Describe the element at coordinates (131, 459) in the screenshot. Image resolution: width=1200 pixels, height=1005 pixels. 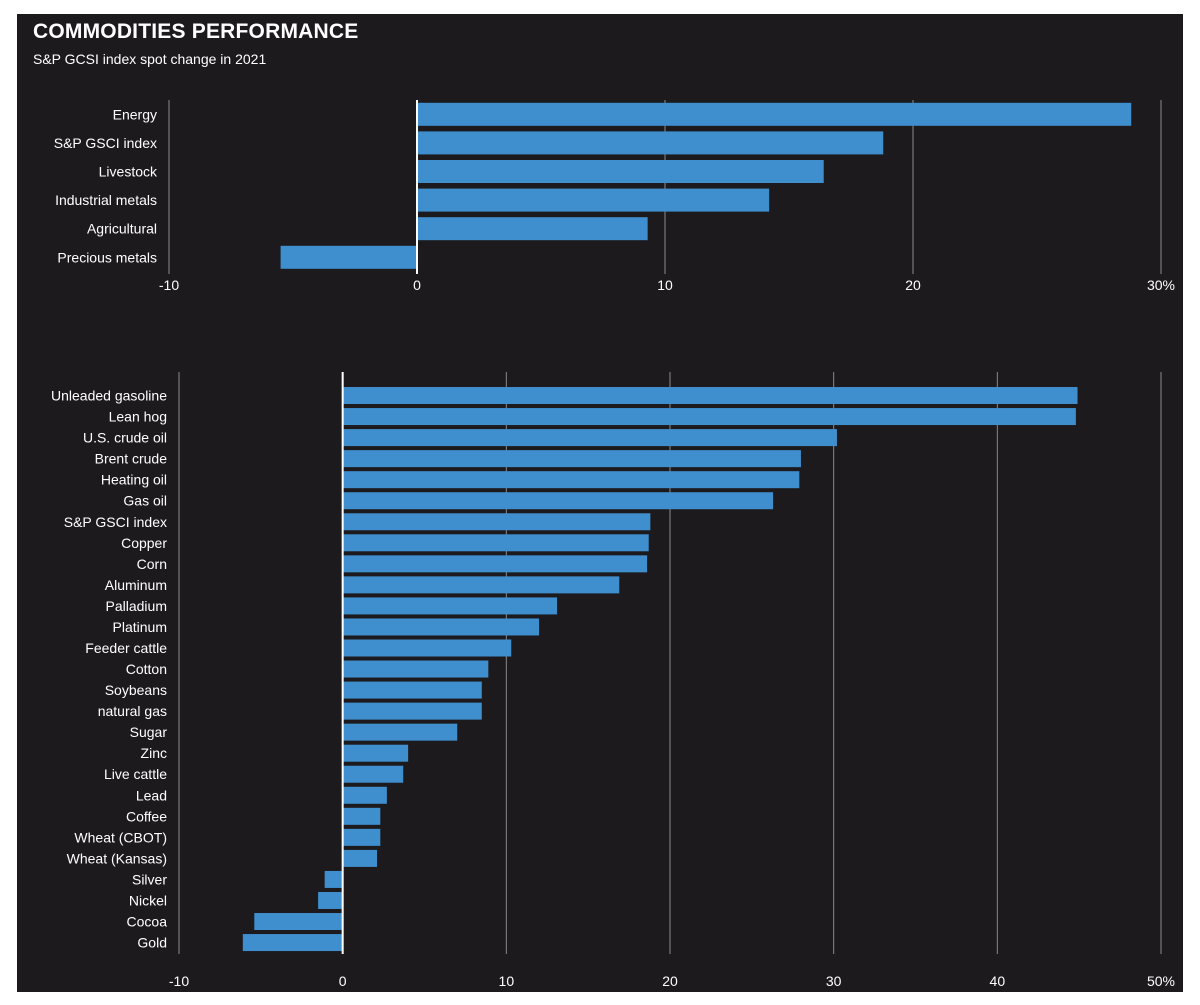
I see `detail-category-label: Brent crude` at that location.